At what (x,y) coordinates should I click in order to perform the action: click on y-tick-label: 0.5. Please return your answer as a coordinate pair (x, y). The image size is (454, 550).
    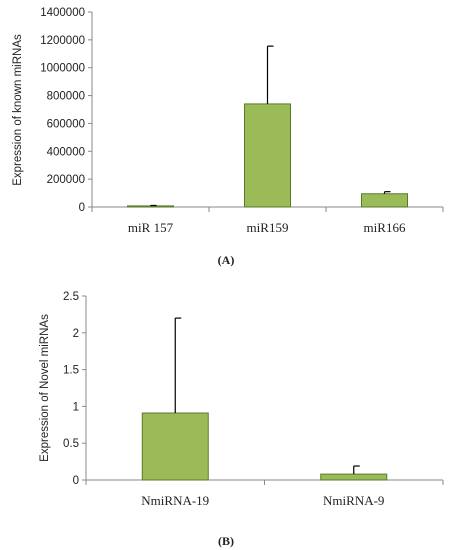
    Looking at the image, I should click on (71, 444).